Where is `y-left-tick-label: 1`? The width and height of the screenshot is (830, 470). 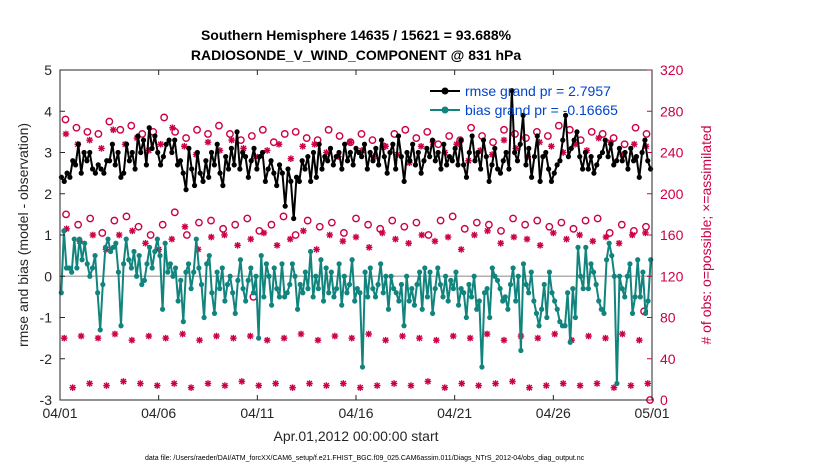 y-left-tick-label: 1 is located at coordinates (48, 235).